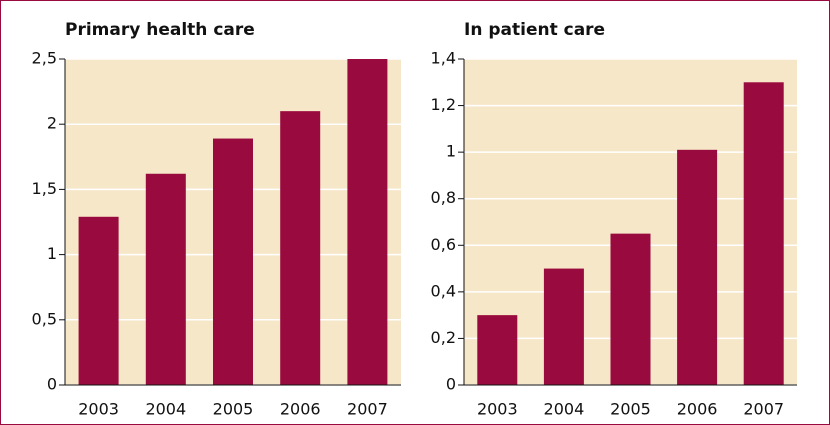 The height and width of the screenshot is (425, 830). What do you see at coordinates (443, 104) in the screenshot?
I see `y-tick-label: 1,2` at bounding box center [443, 104].